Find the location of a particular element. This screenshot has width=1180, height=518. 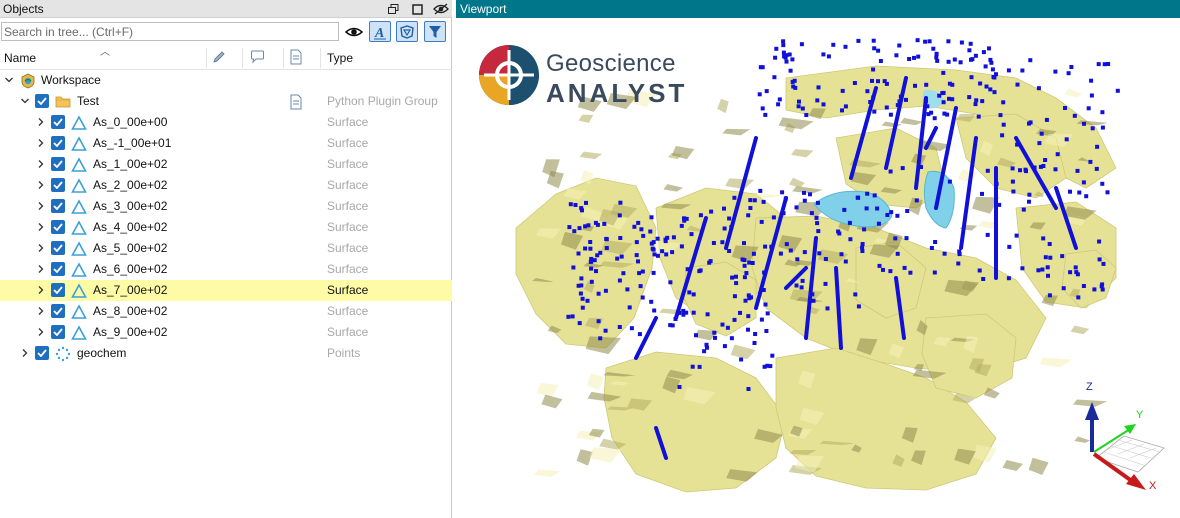

text-filter-icon: A is located at coordinates (380, 31).